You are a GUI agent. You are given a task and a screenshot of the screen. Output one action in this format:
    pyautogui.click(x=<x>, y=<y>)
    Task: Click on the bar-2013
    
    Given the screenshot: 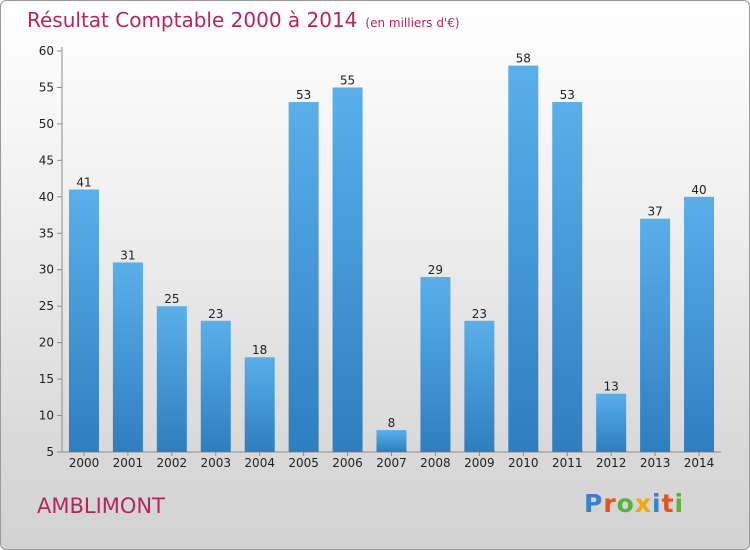 What is the action you would take?
    pyautogui.click(x=655, y=335)
    